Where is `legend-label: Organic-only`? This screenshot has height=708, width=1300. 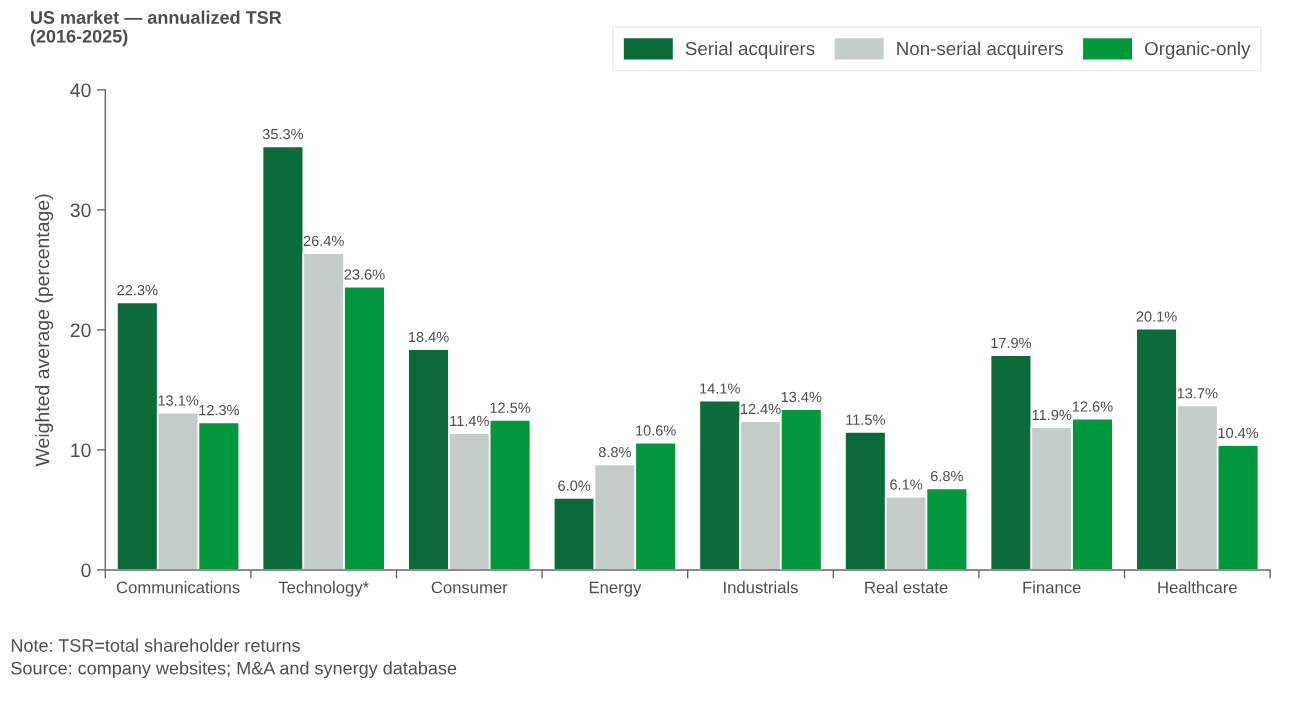
legend-label: Organic-only is located at coordinates (1198, 50).